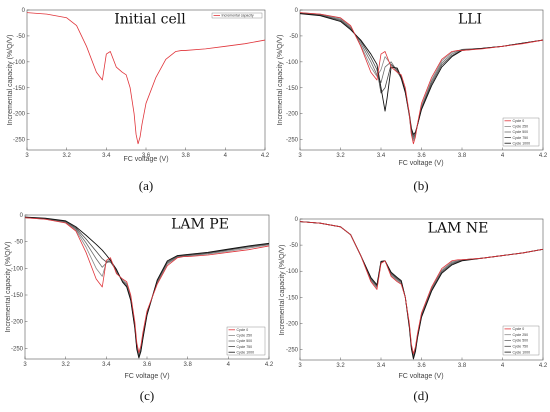 The width and height of the screenshot is (550, 412). What do you see at coordinates (458, 229) in the screenshot?
I see `panel-title: LAM NE` at bounding box center [458, 229].